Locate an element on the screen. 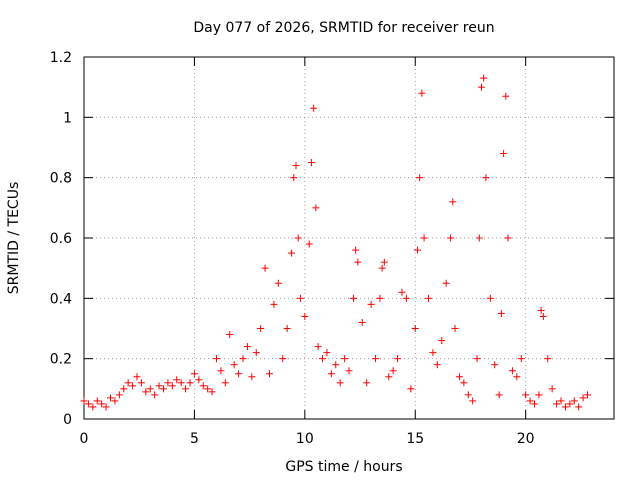  x-tick-label: 5 is located at coordinates (194, 439).